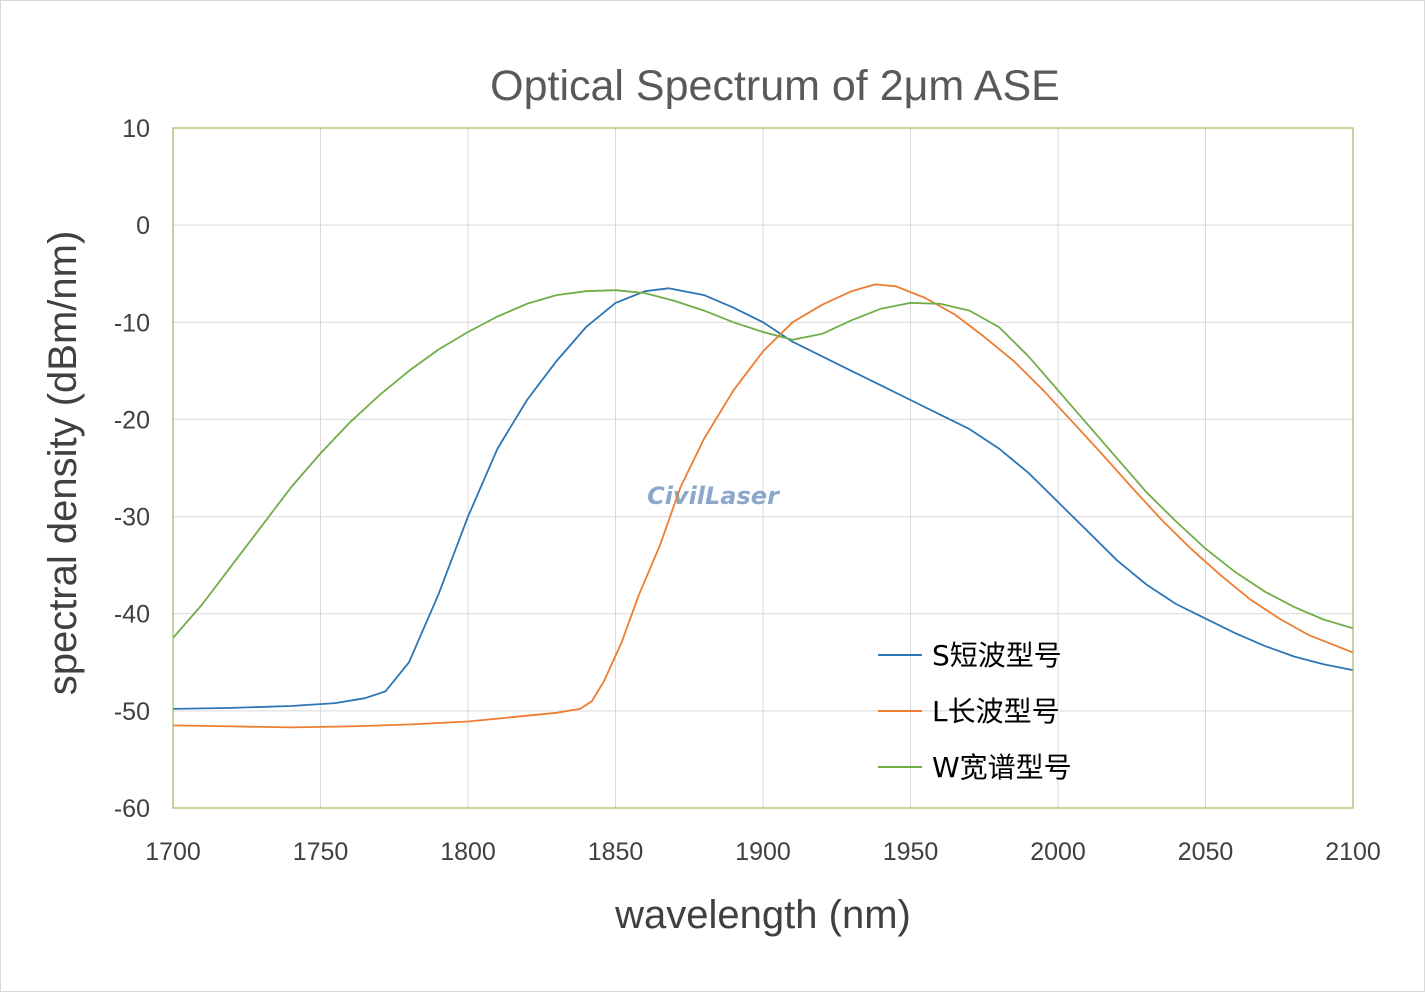 The height and width of the screenshot is (992, 1425). I want to click on legend: S短波型号 L长波型号 W宽谱型号, so click(975, 711).